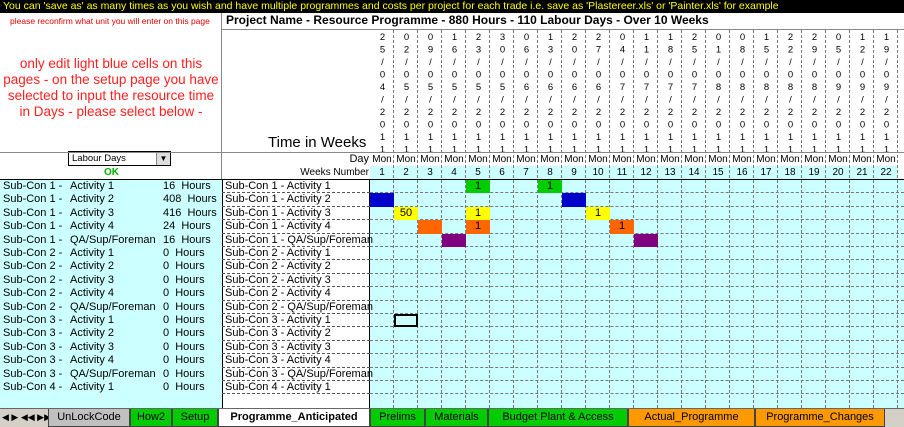  I want to click on date-header: 15/08/2011, so click(766, 94).